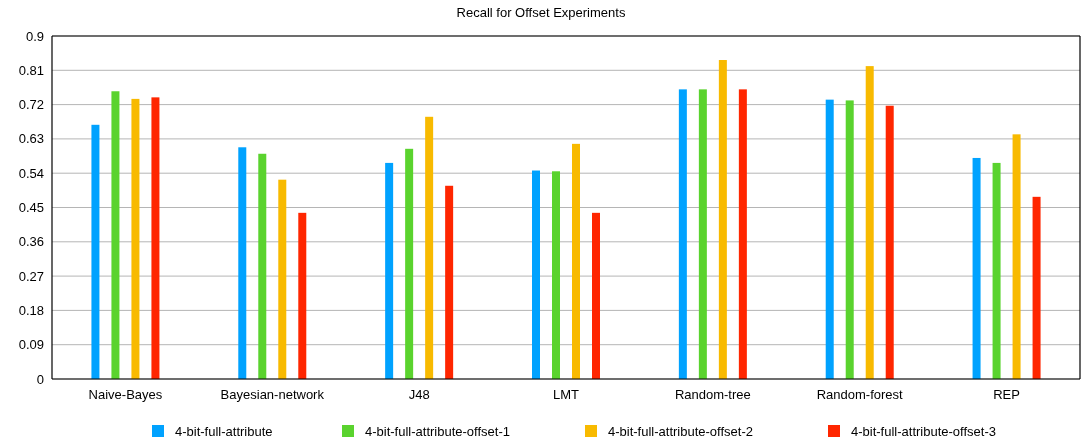 The width and height of the screenshot is (1083, 442). What do you see at coordinates (40, 379) in the screenshot?
I see `y-tick-label: 0` at bounding box center [40, 379].